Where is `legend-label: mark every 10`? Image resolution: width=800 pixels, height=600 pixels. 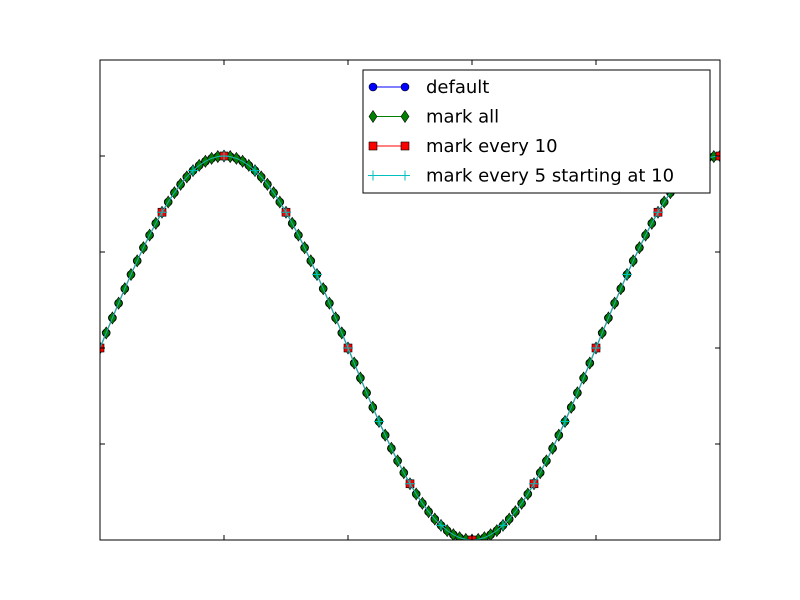
legend-label: mark every 10 is located at coordinates (492, 146).